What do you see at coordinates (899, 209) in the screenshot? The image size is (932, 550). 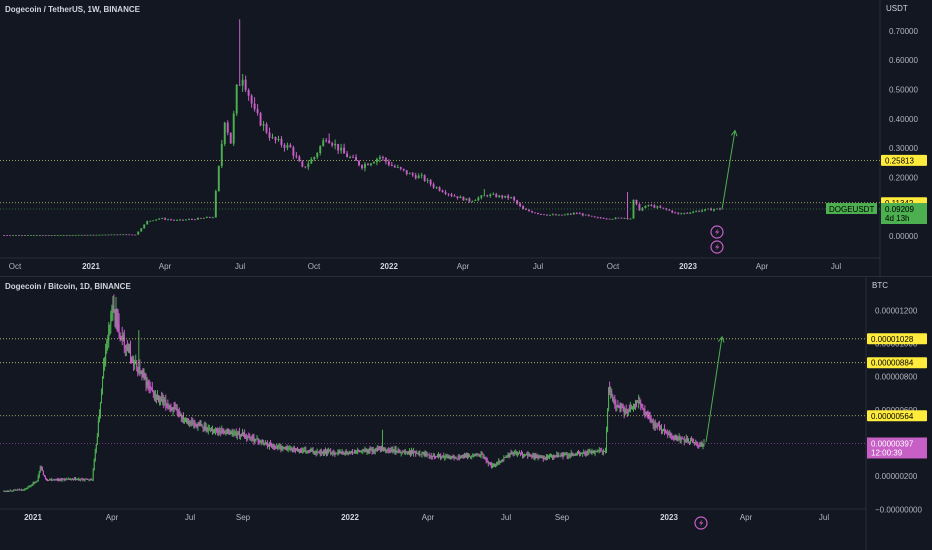 I see `last-price-value: 0.09209` at bounding box center [899, 209].